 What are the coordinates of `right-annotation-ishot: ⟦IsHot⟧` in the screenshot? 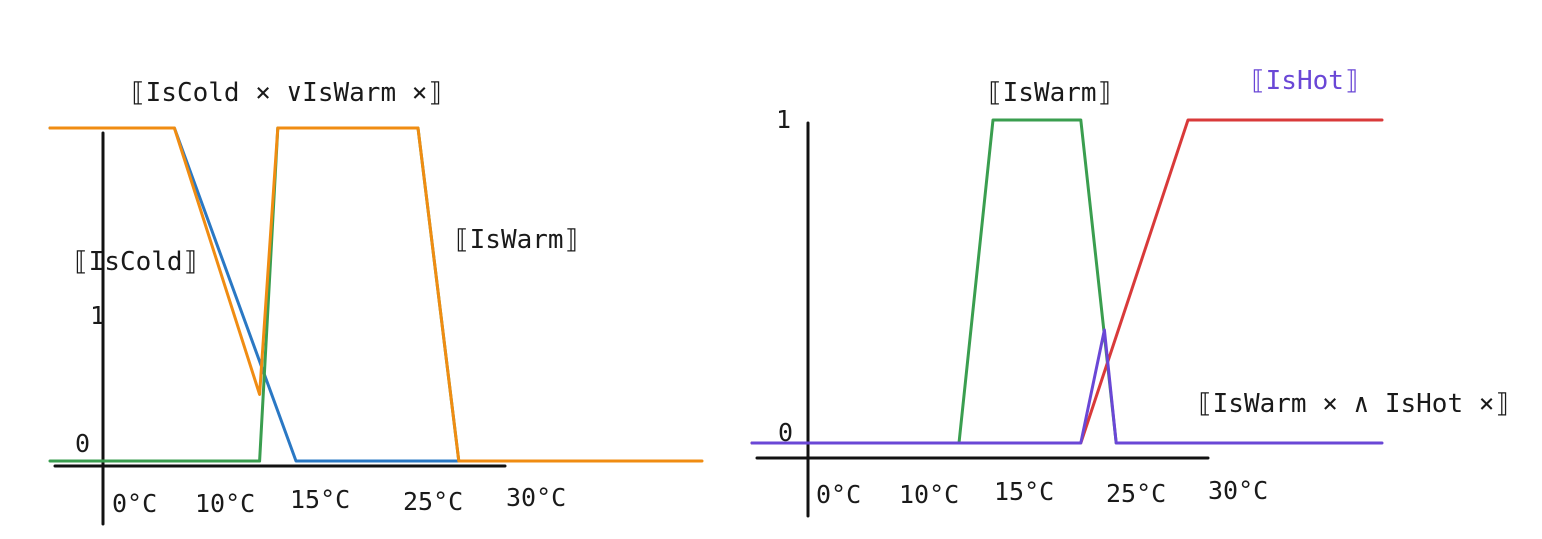 It's located at (1305, 81).